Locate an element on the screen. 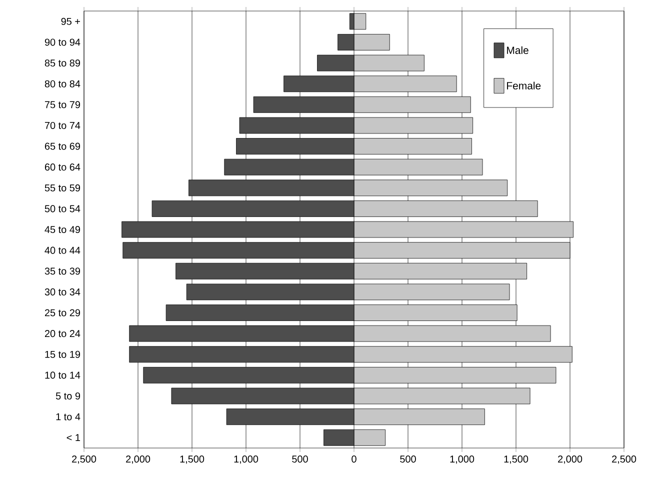 The height and width of the screenshot is (484, 667). y-tick-label: 10 to 14 is located at coordinates (62, 375).